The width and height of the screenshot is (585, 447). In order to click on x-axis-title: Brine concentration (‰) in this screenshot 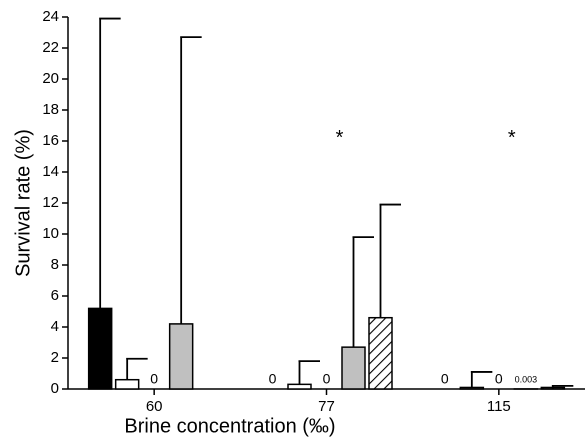, I will do `click(229, 426)`.